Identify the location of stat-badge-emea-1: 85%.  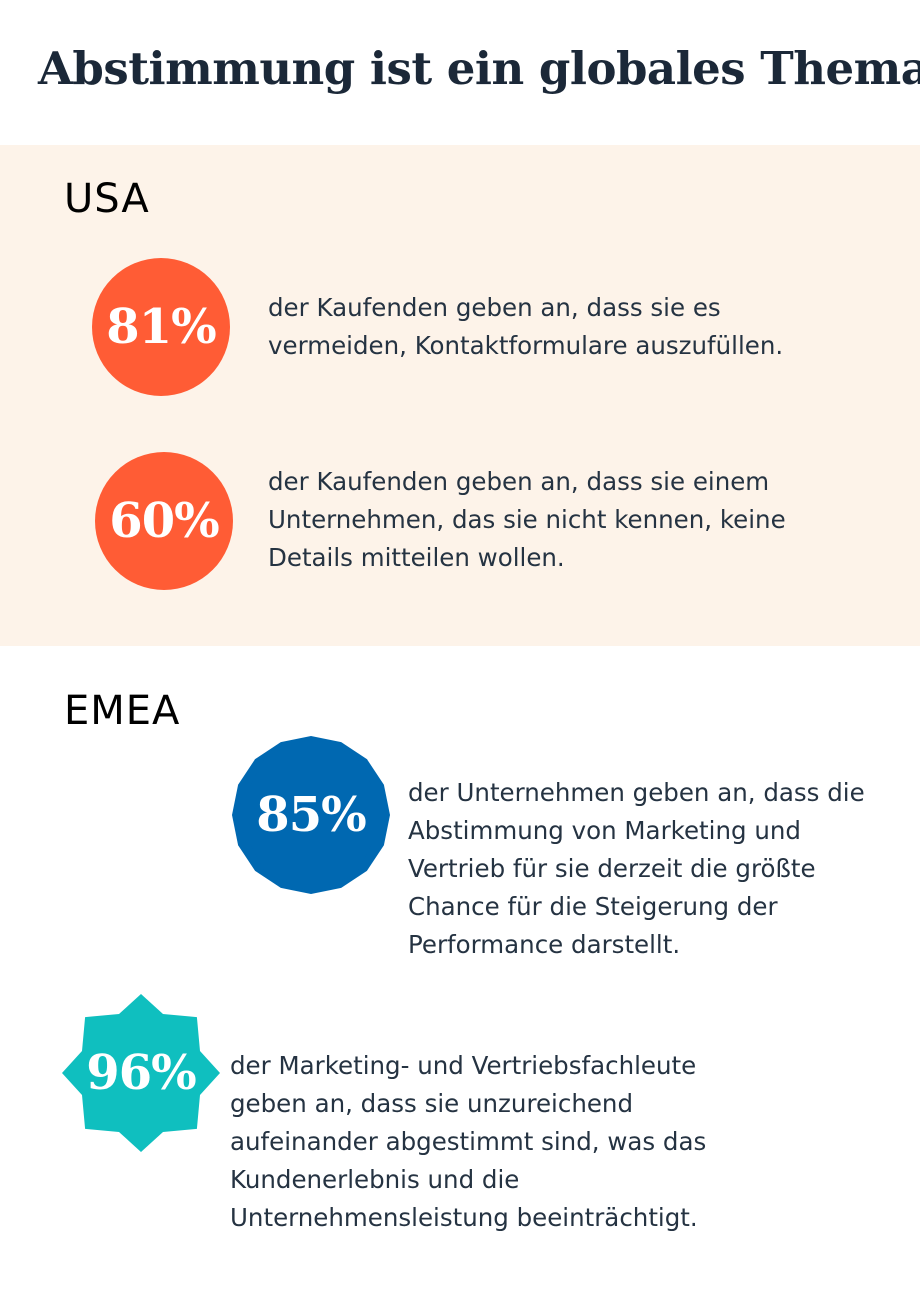
(311, 815).